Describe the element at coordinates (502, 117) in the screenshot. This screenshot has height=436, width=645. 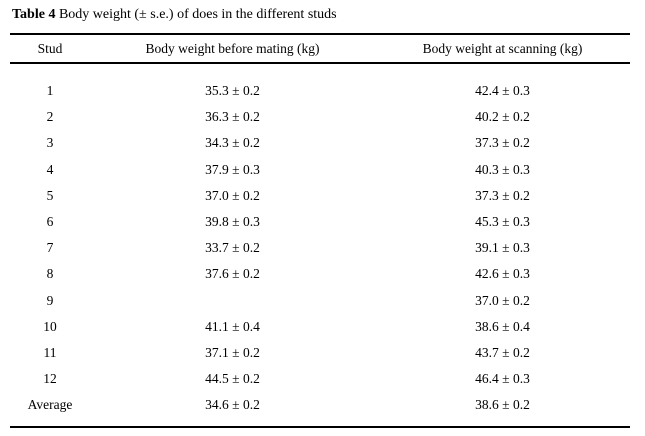
I see `cell-at-scanning: 40.2 ± 0.2` at that location.